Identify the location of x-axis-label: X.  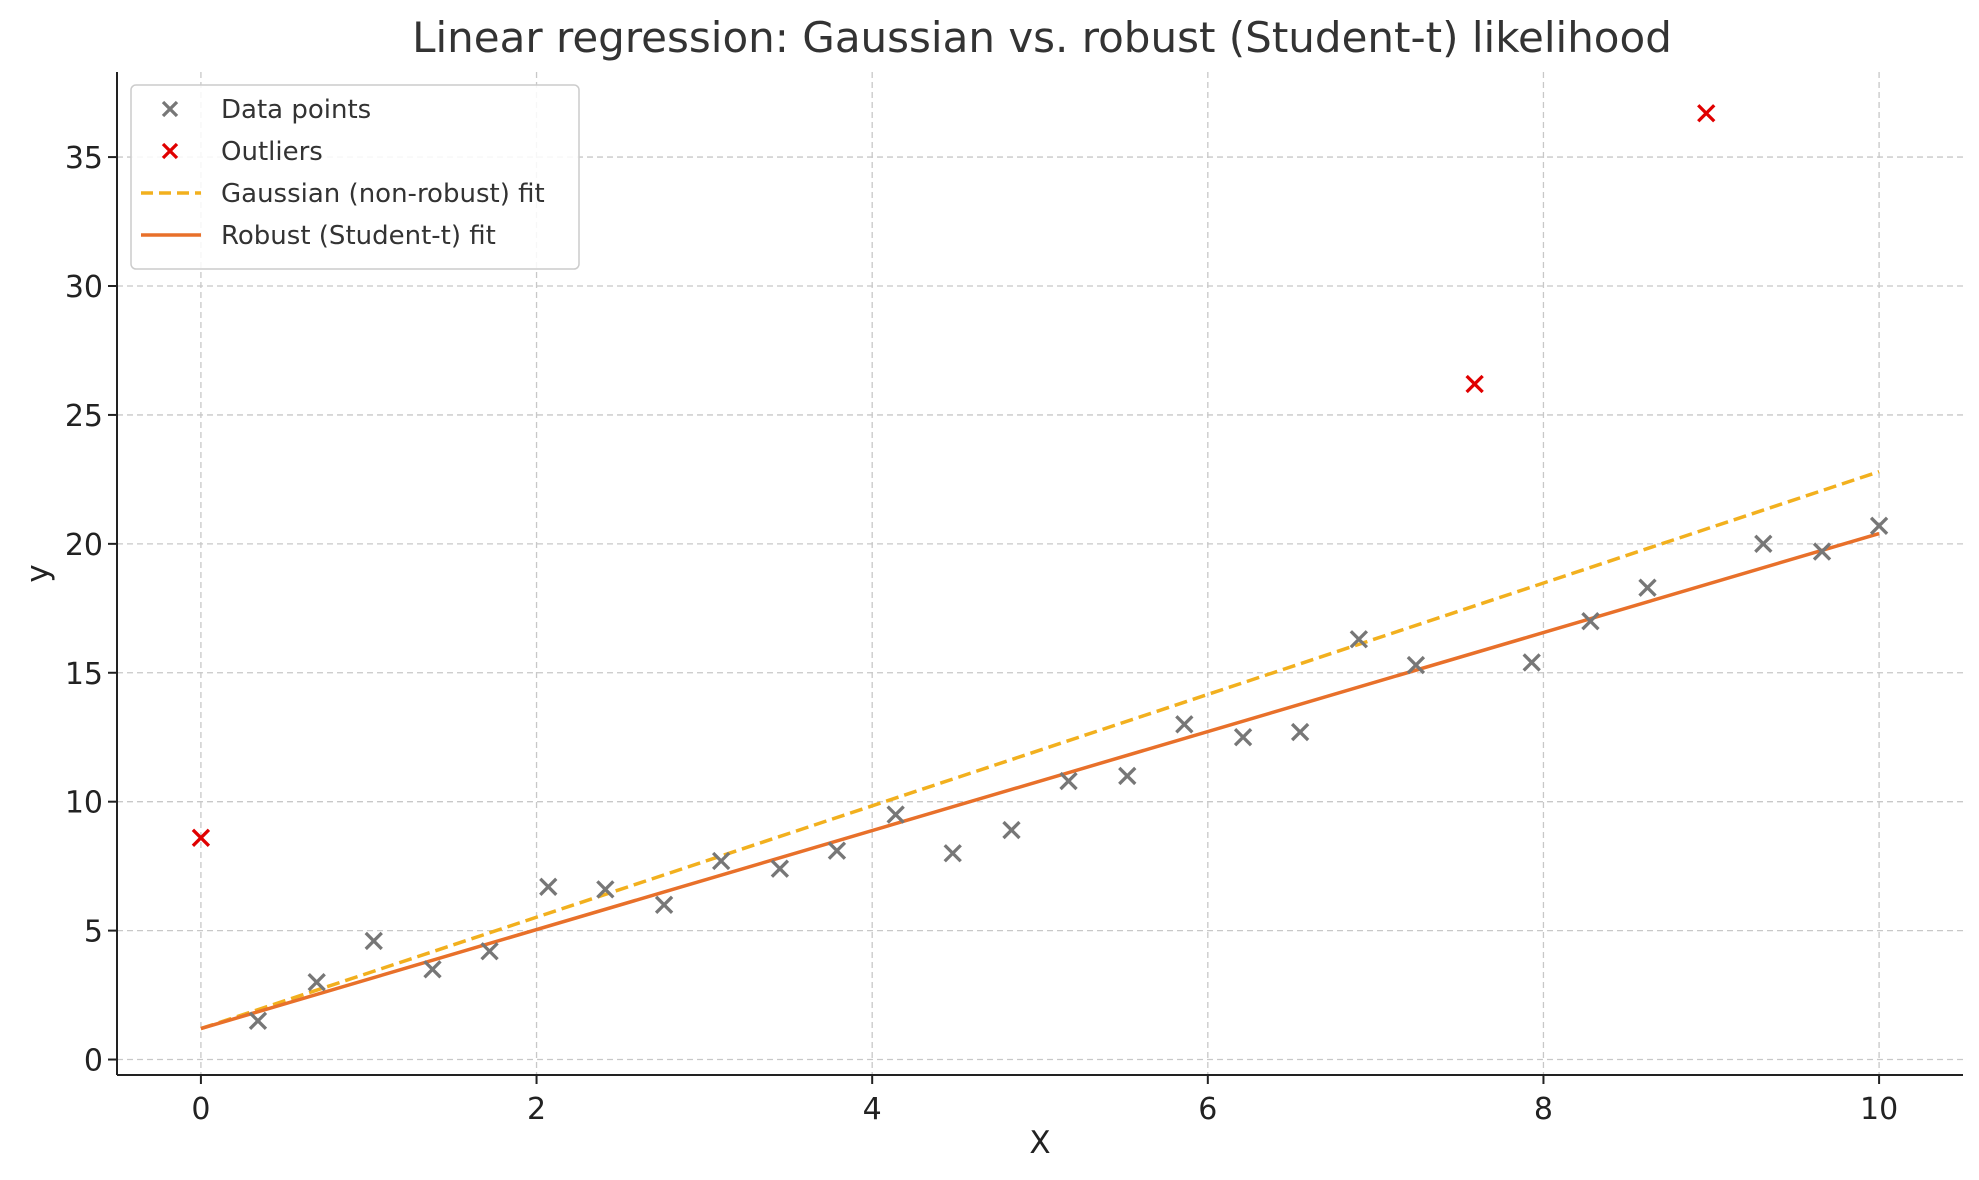
(1039, 1143).